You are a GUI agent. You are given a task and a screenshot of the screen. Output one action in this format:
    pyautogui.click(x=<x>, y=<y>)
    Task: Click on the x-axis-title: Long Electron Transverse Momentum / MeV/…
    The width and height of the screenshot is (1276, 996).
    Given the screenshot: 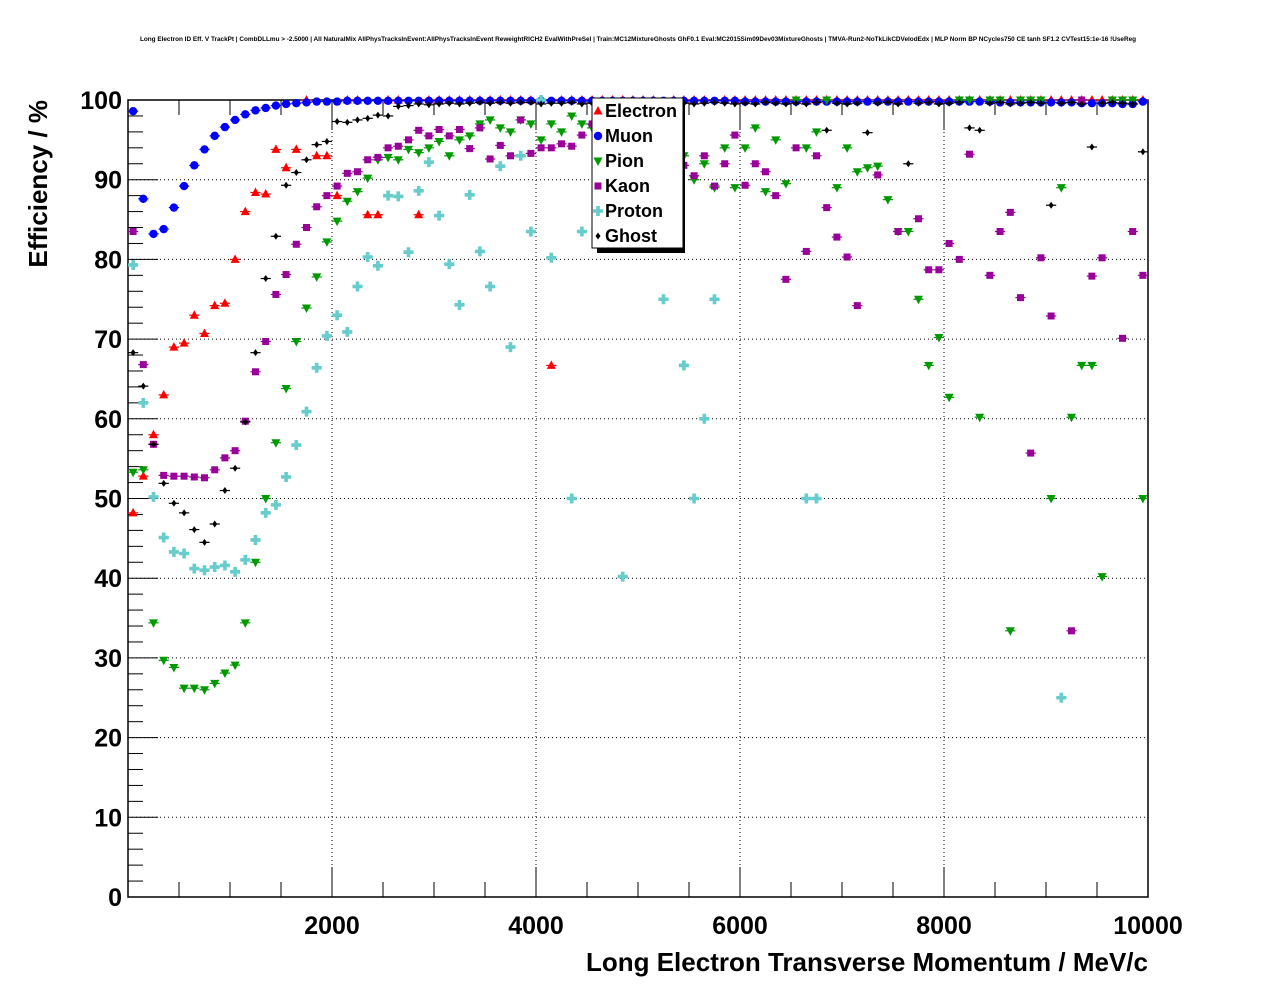 What is the action you would take?
    pyautogui.click(x=867, y=962)
    